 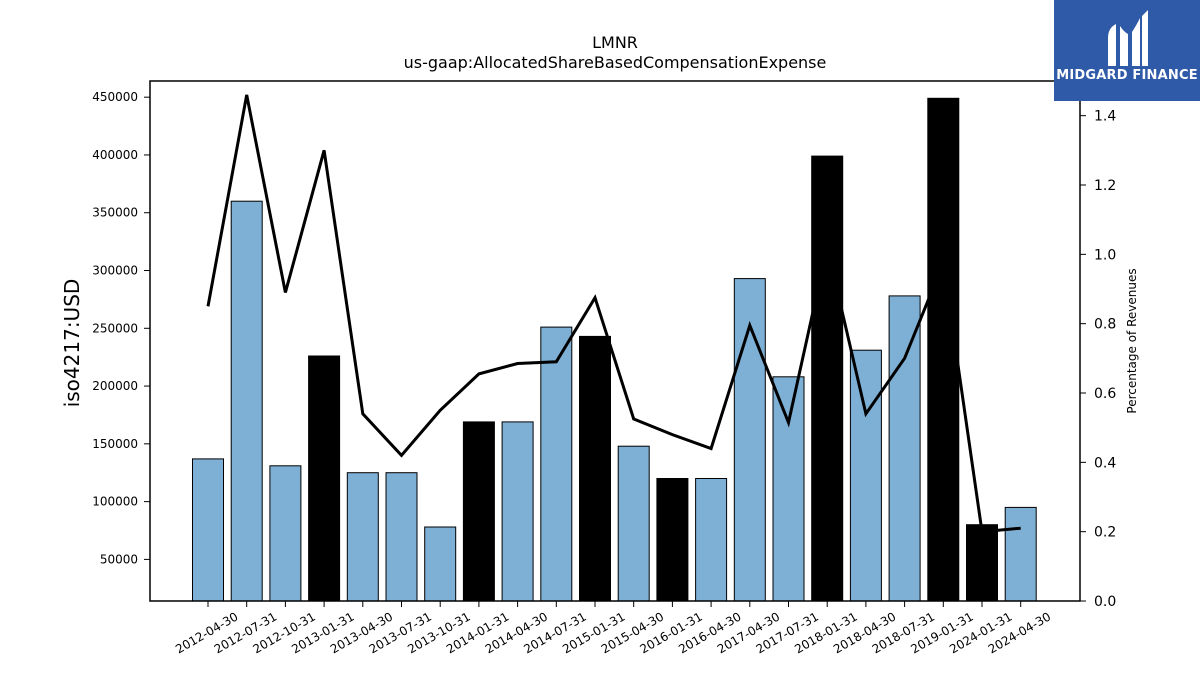 What do you see at coordinates (1132, 340) in the screenshot?
I see `y-axis-right-label: Percentage of Revenues` at bounding box center [1132, 340].